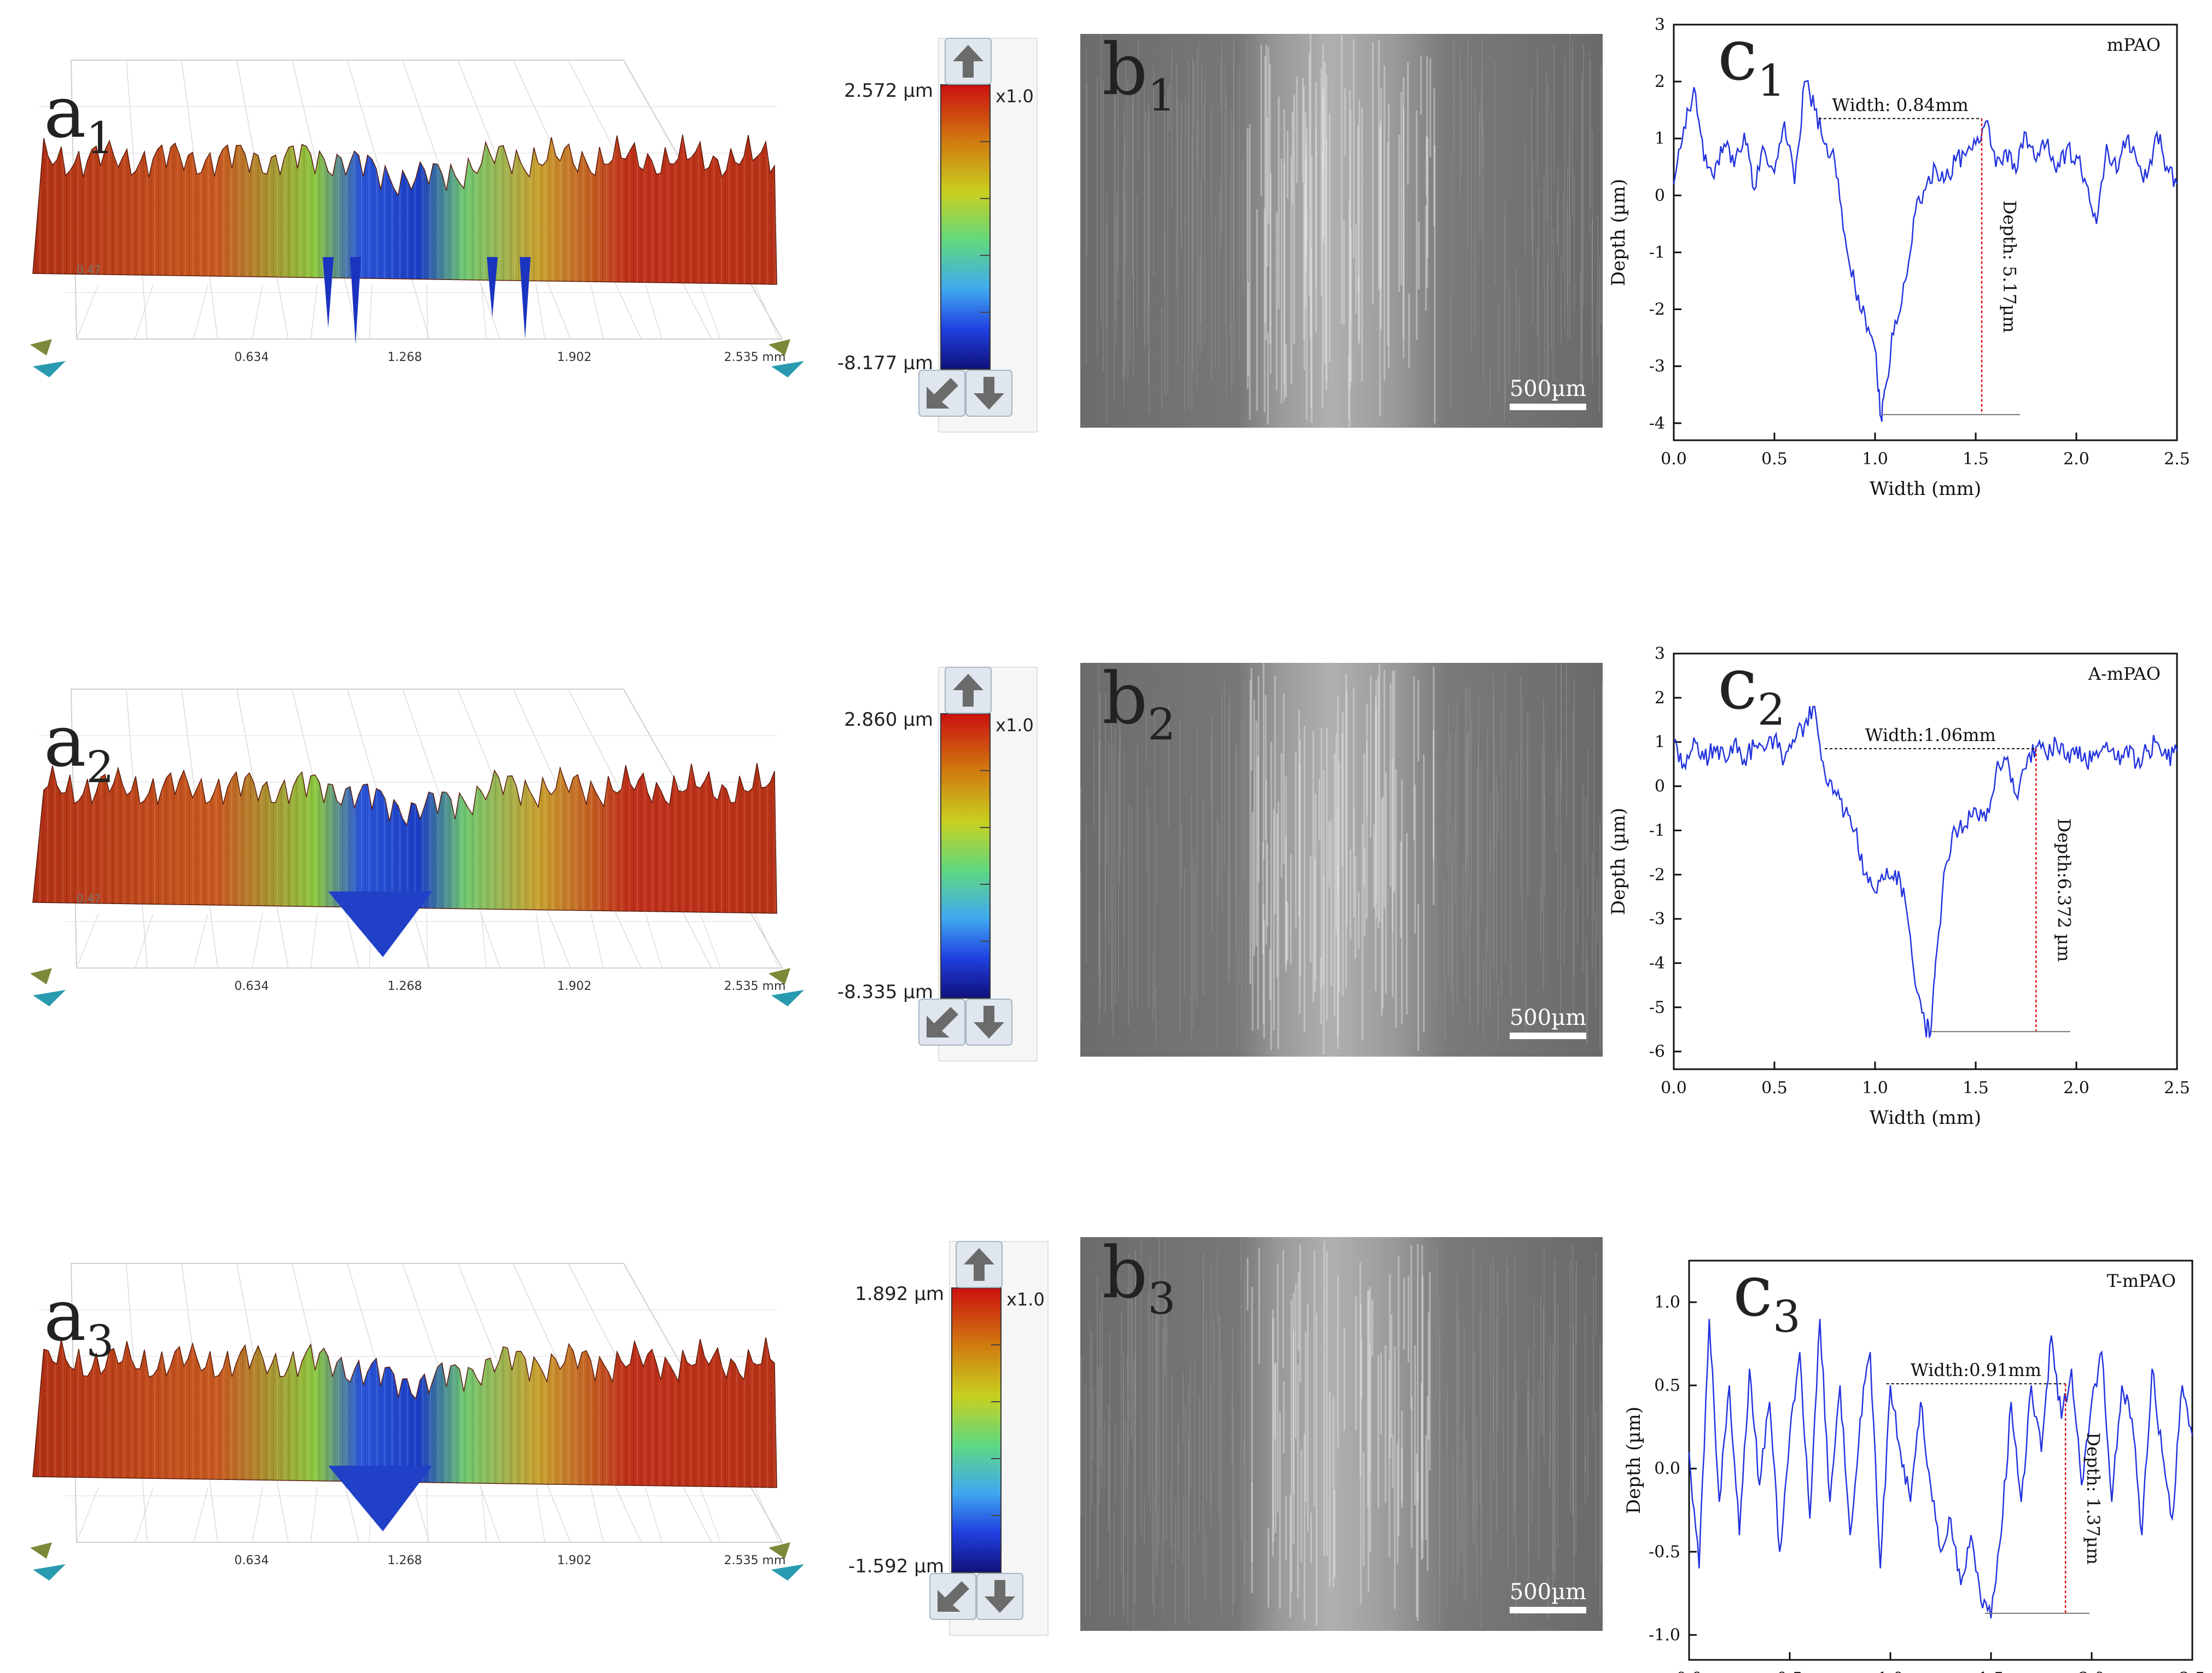 This screenshot has height=1673, width=2212. Describe the element at coordinates (1667, 1468) in the screenshot. I see `y-tick-label: 0.0` at that location.